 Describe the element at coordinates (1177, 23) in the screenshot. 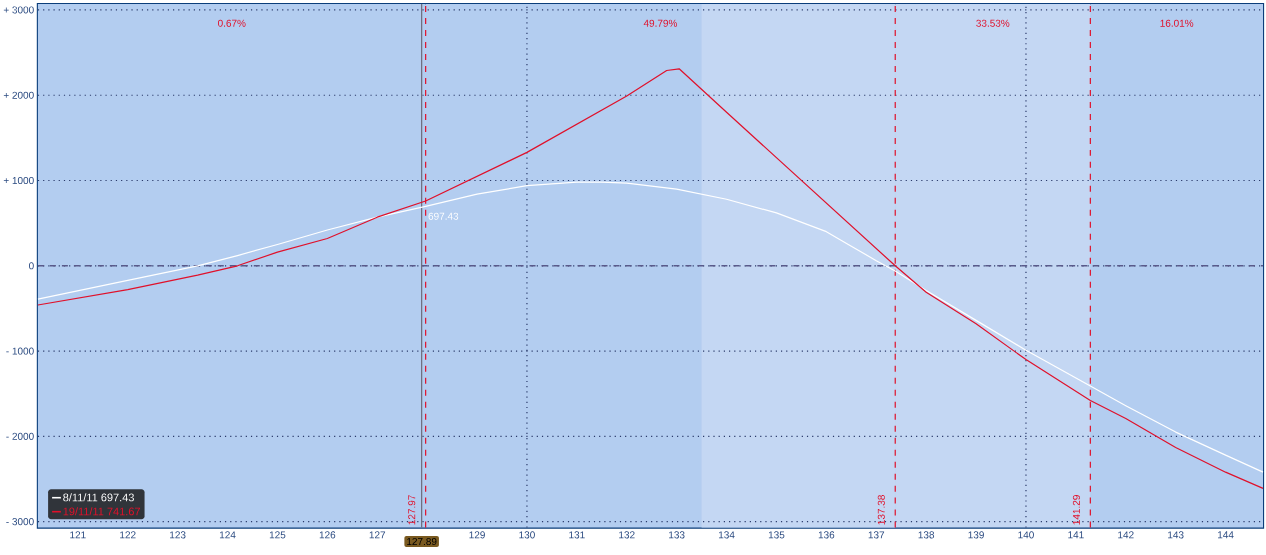

I see `band-label: 16.01%` at that location.